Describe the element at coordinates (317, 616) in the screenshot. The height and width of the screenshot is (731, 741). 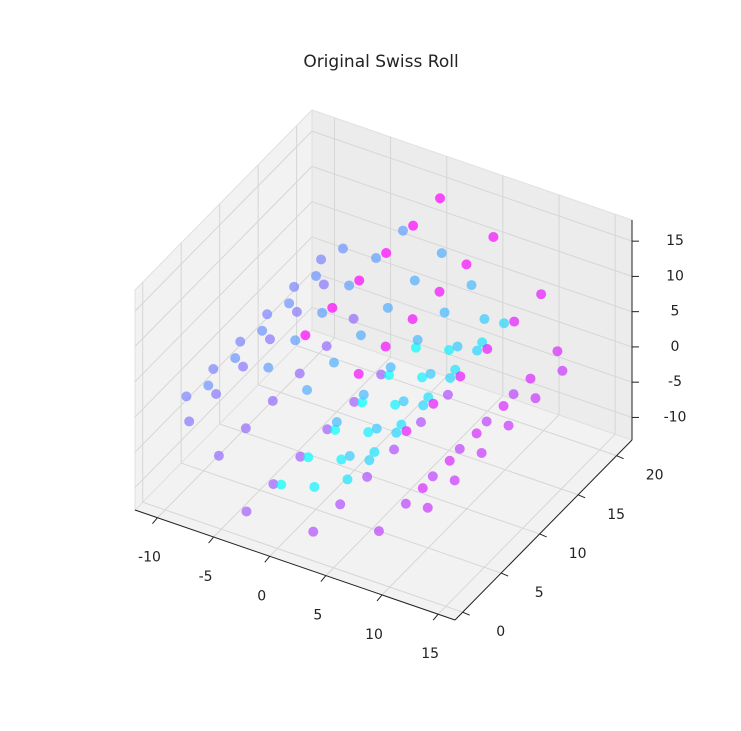
I see `x-tick-label: 5` at that location.